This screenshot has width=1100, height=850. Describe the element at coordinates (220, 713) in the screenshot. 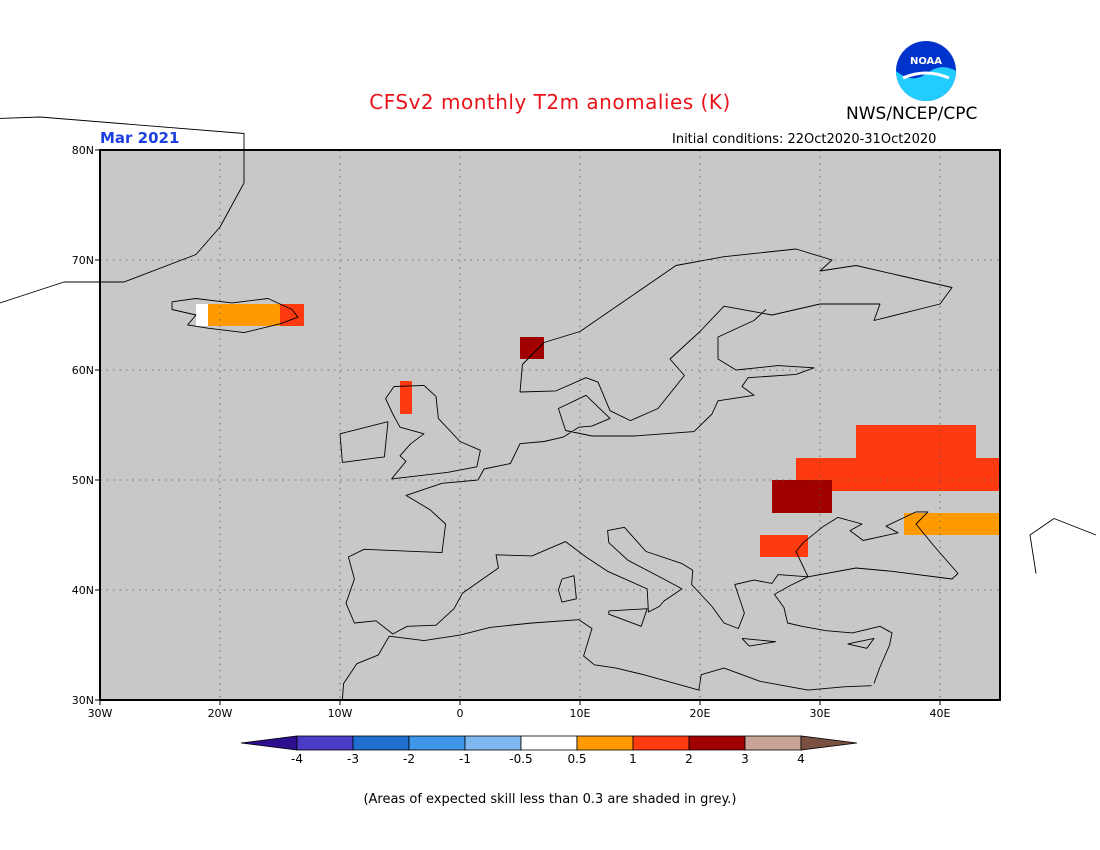

I see `lon-label: 20W` at that location.